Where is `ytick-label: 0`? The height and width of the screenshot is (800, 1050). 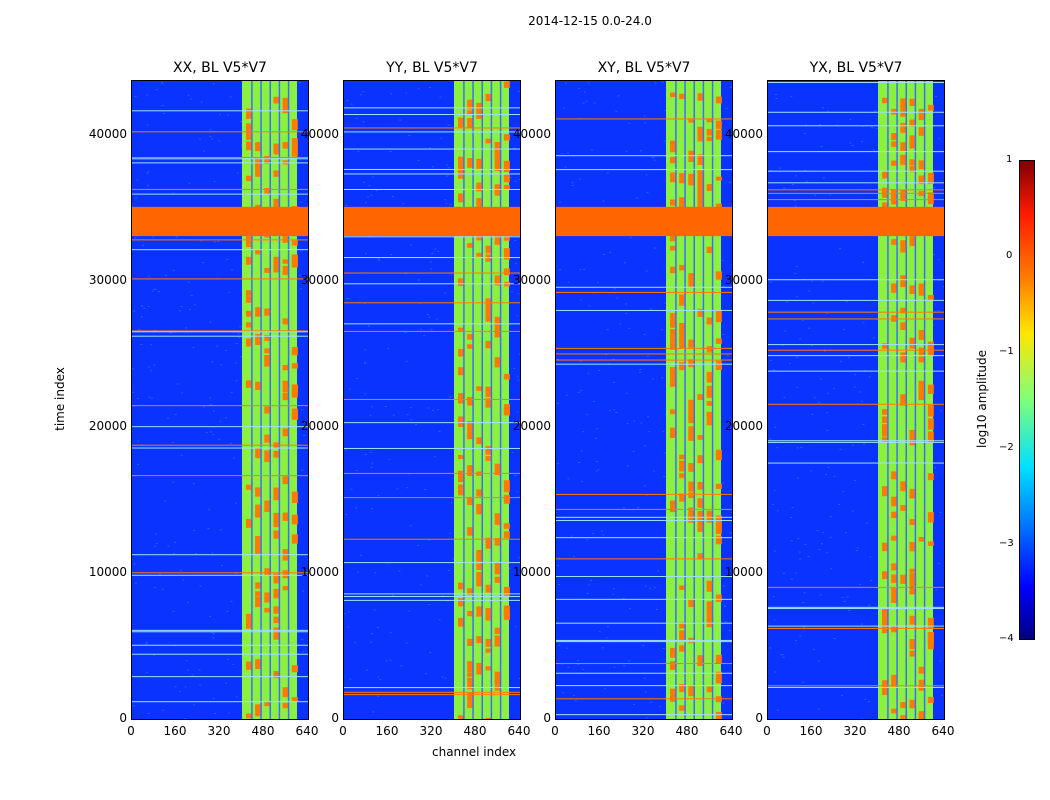 ytick-label: 0 is located at coordinates (123, 718).